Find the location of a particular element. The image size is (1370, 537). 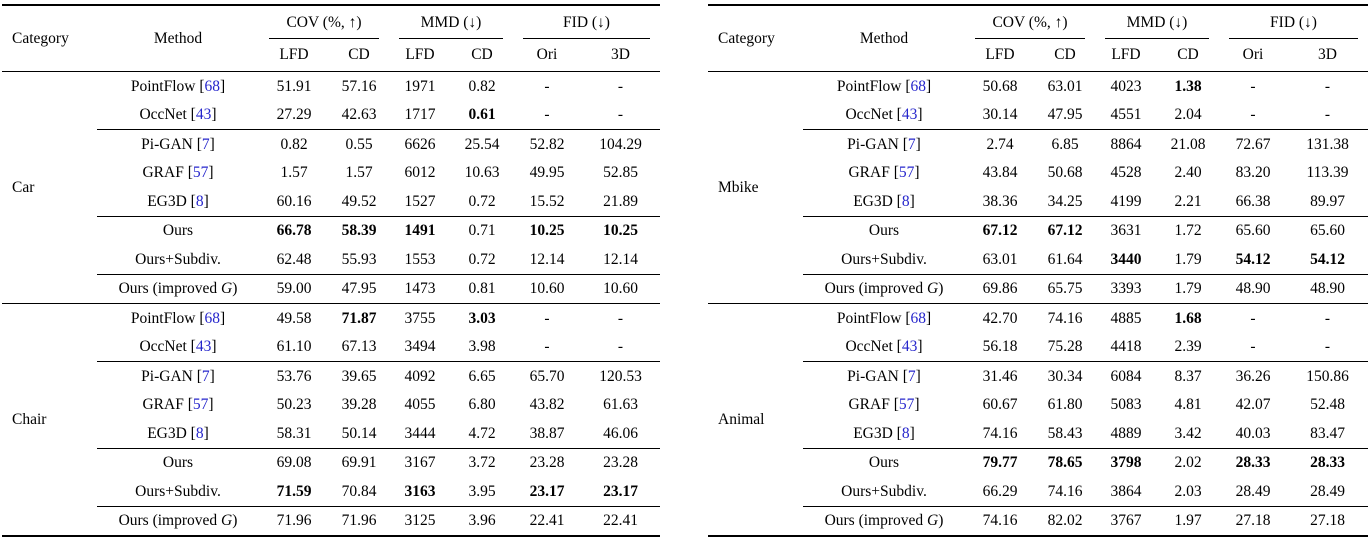

column-group-cov: COV (%, ↑) is located at coordinates (324, 22).